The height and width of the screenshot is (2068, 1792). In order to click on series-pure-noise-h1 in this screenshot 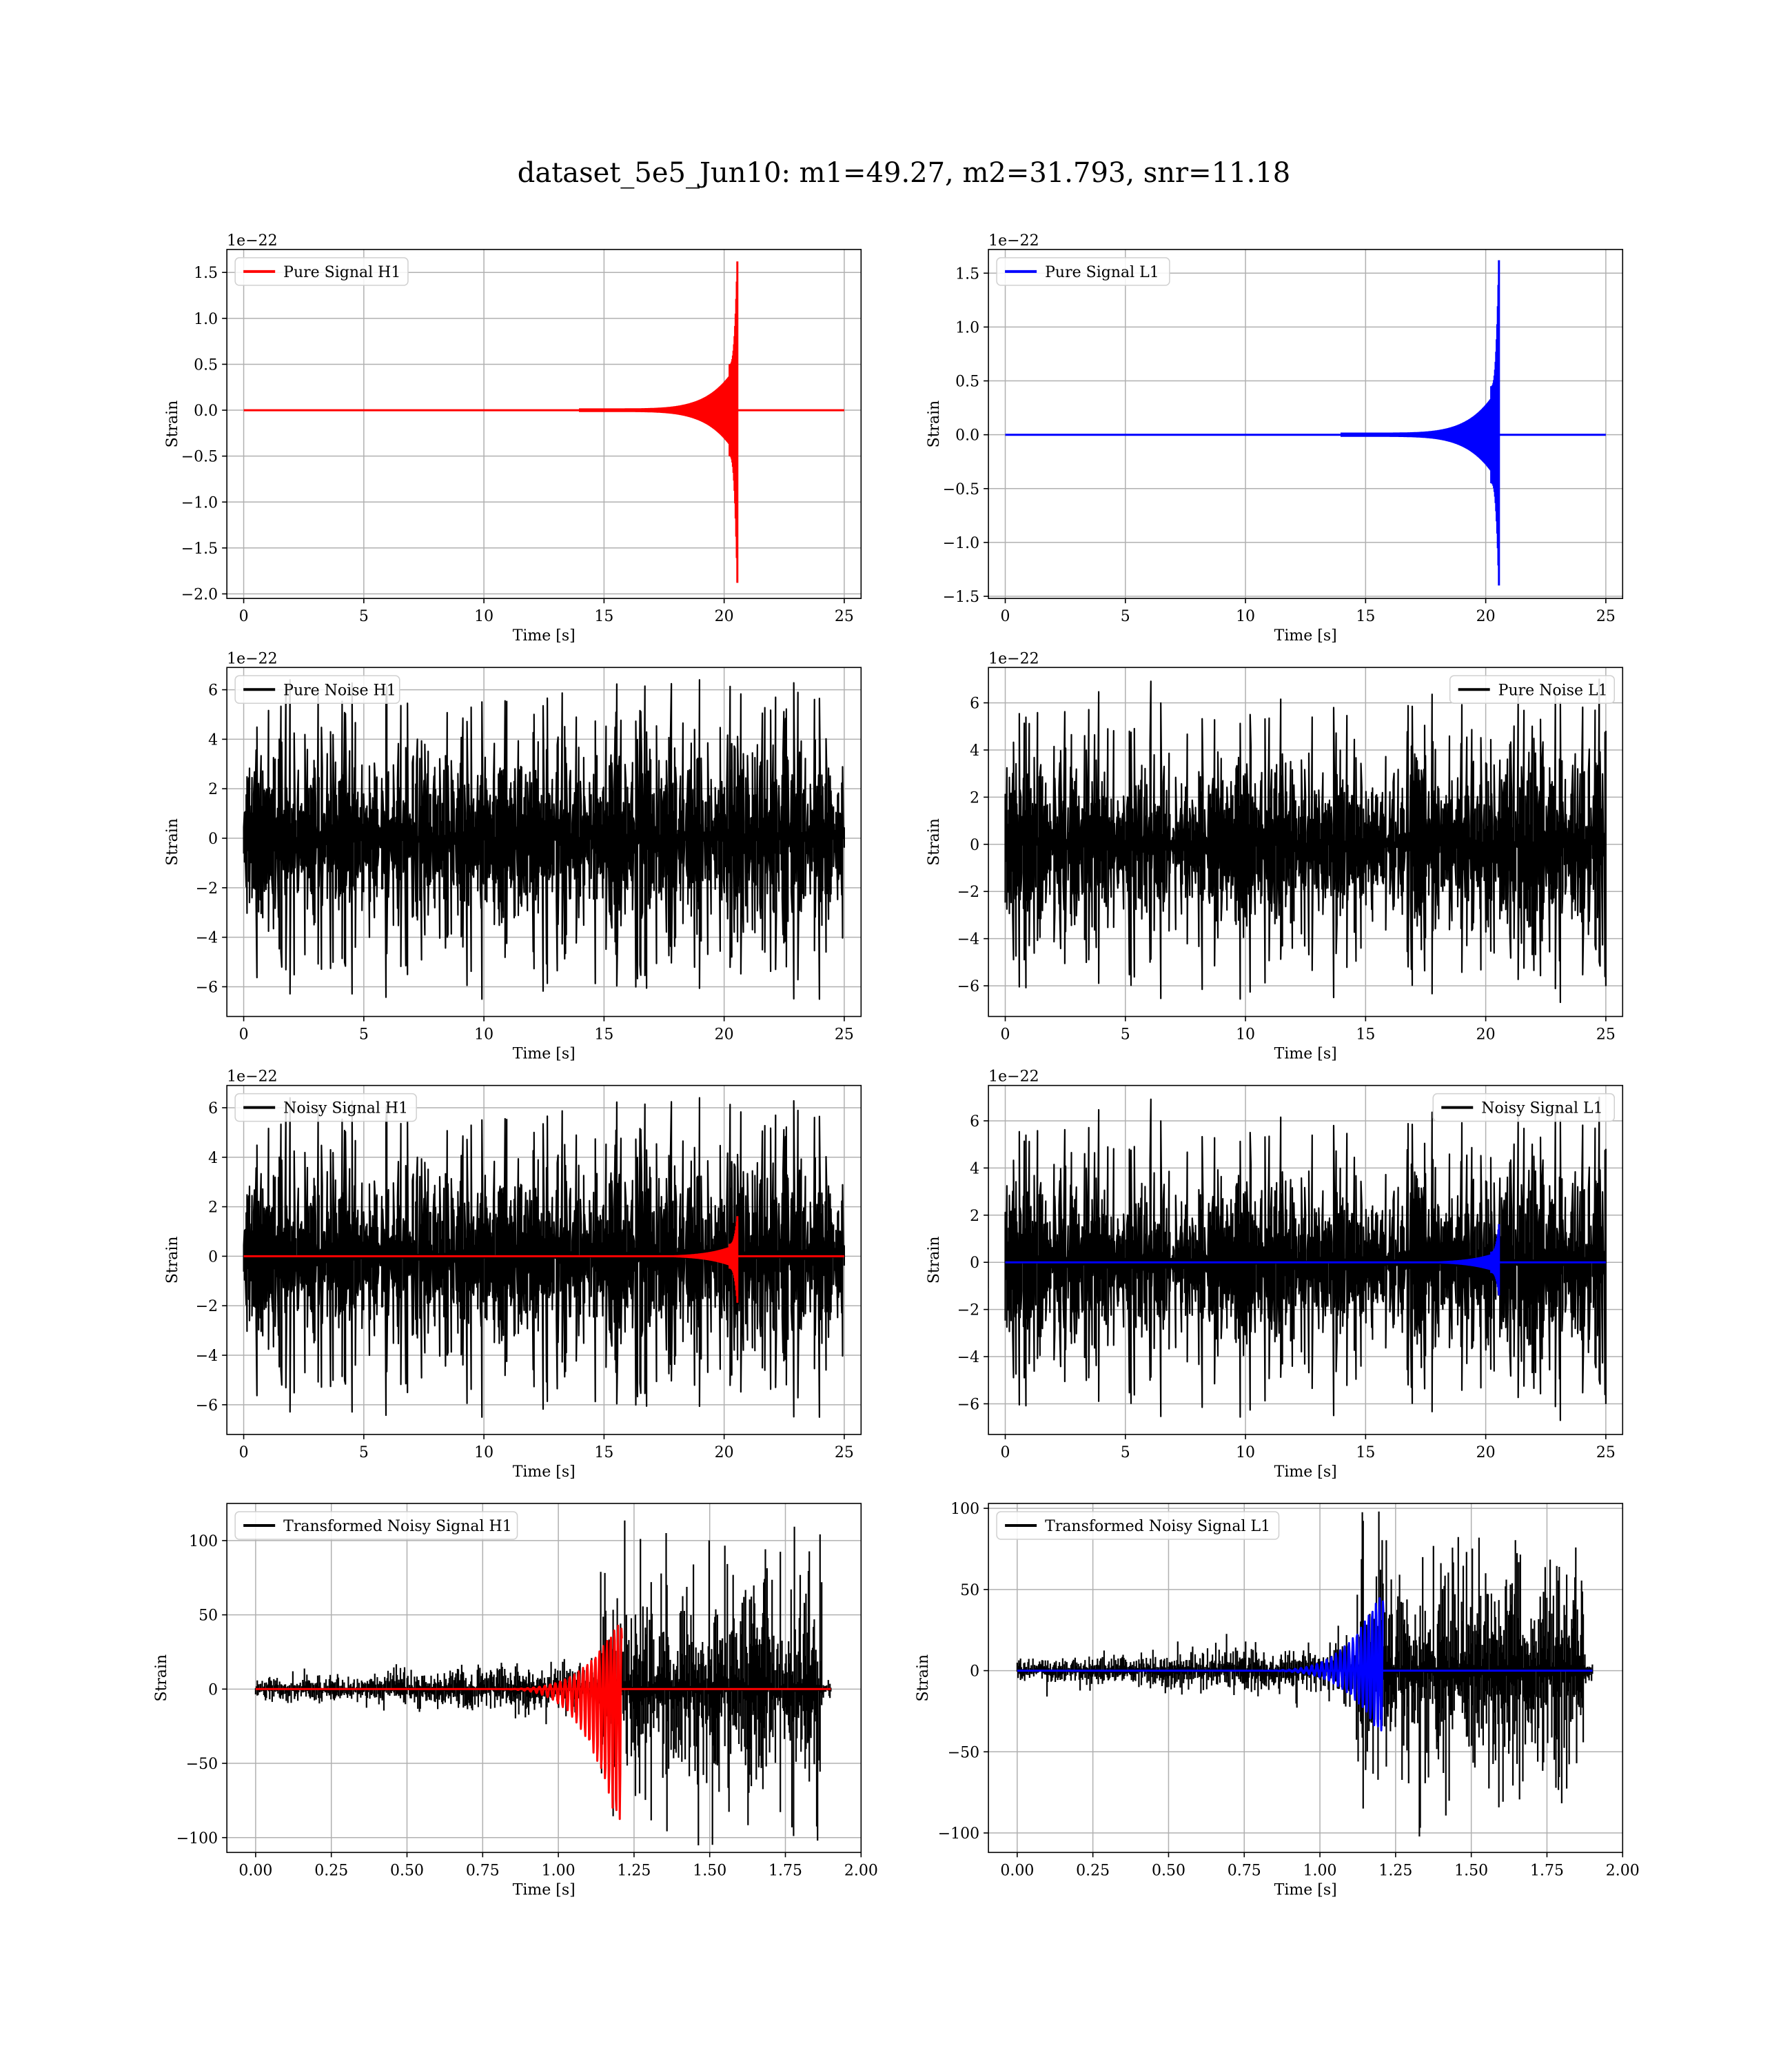, I will do `click(544, 839)`.